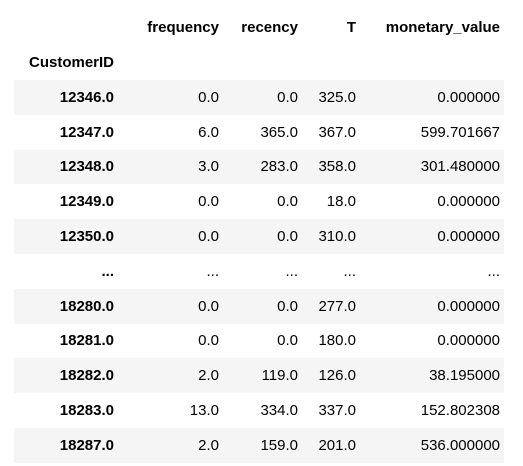 The width and height of the screenshot is (523, 466). I want to click on row-index-cell: 18287.0, so click(86, 445).